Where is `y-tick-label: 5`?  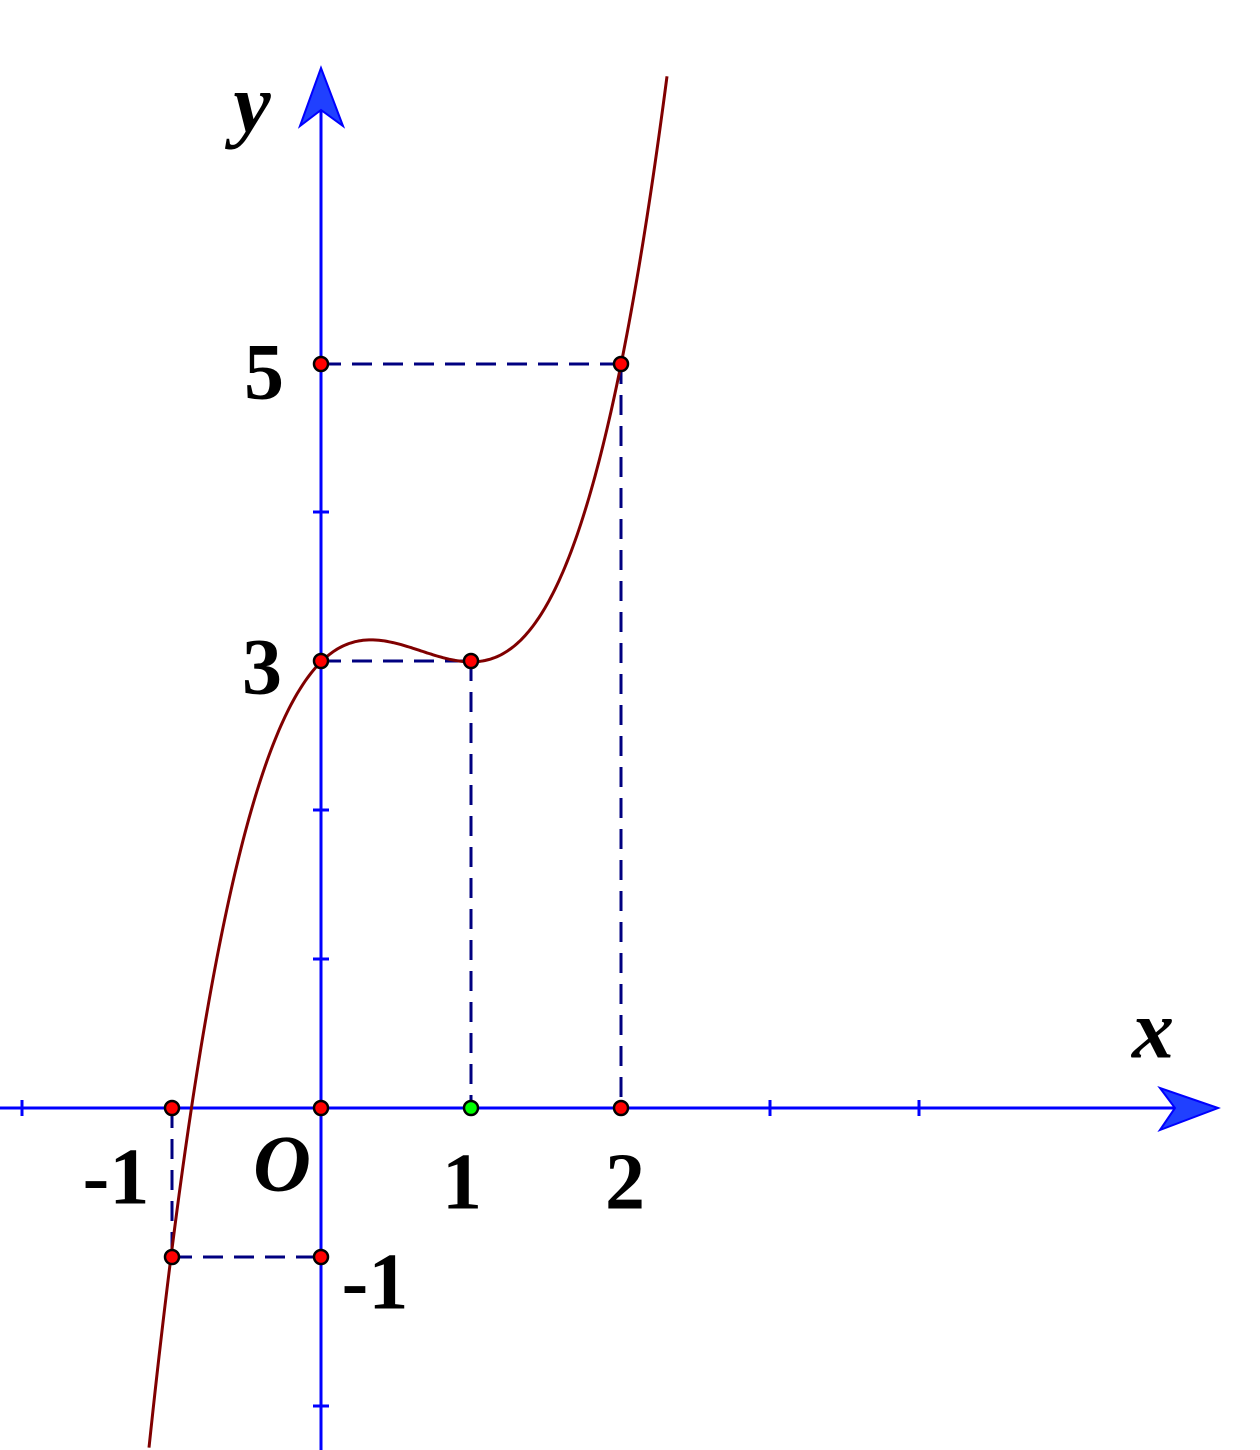
y-tick-label: 5 is located at coordinates (264, 372).